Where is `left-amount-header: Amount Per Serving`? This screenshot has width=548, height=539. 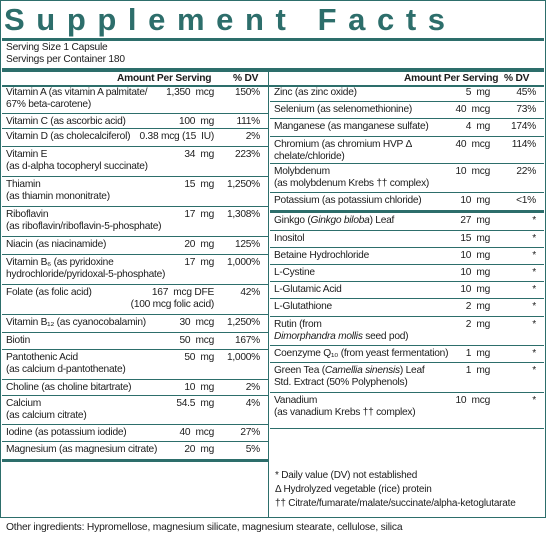 left-amount-header: Amount Per Serving is located at coordinates (164, 78).